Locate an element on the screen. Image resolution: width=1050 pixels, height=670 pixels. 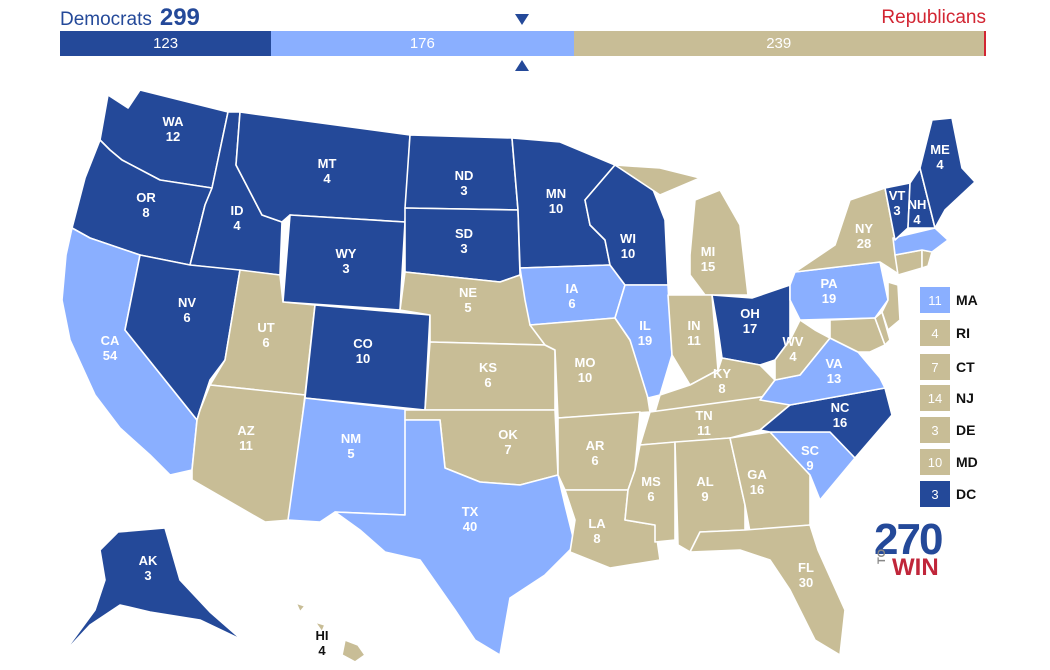
state-mi is located at coordinates (681, 230).